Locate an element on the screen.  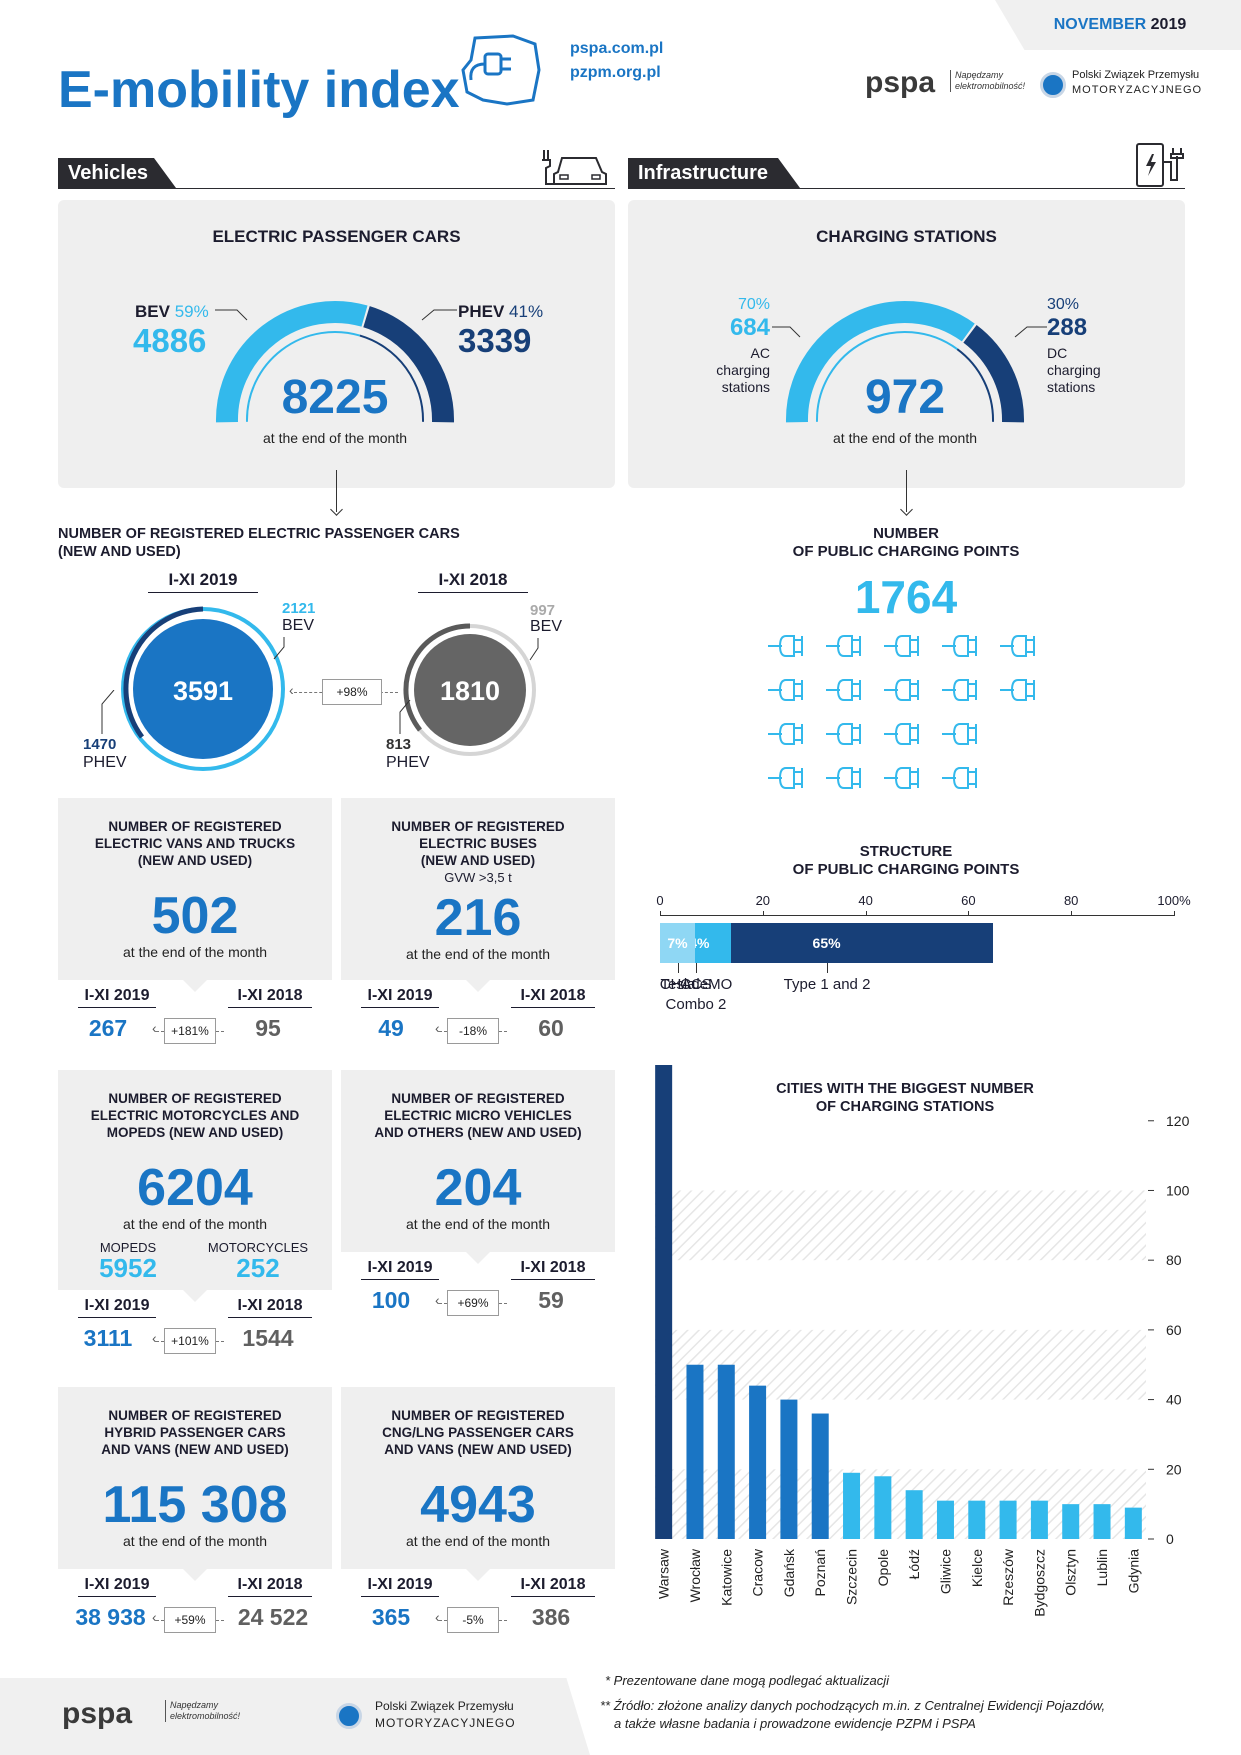
city-label: Rzeszów is located at coordinates (1008, 1577).